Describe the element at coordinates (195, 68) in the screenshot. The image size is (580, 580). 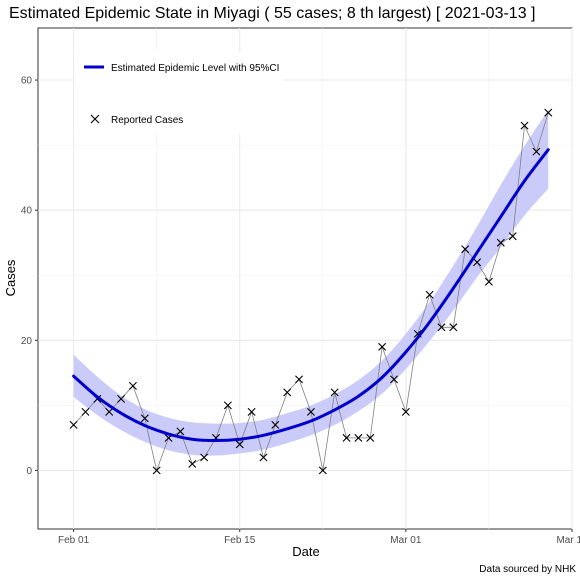
I see `legend-fit-label: Estimated Epidemic Level with 95%CI` at that location.